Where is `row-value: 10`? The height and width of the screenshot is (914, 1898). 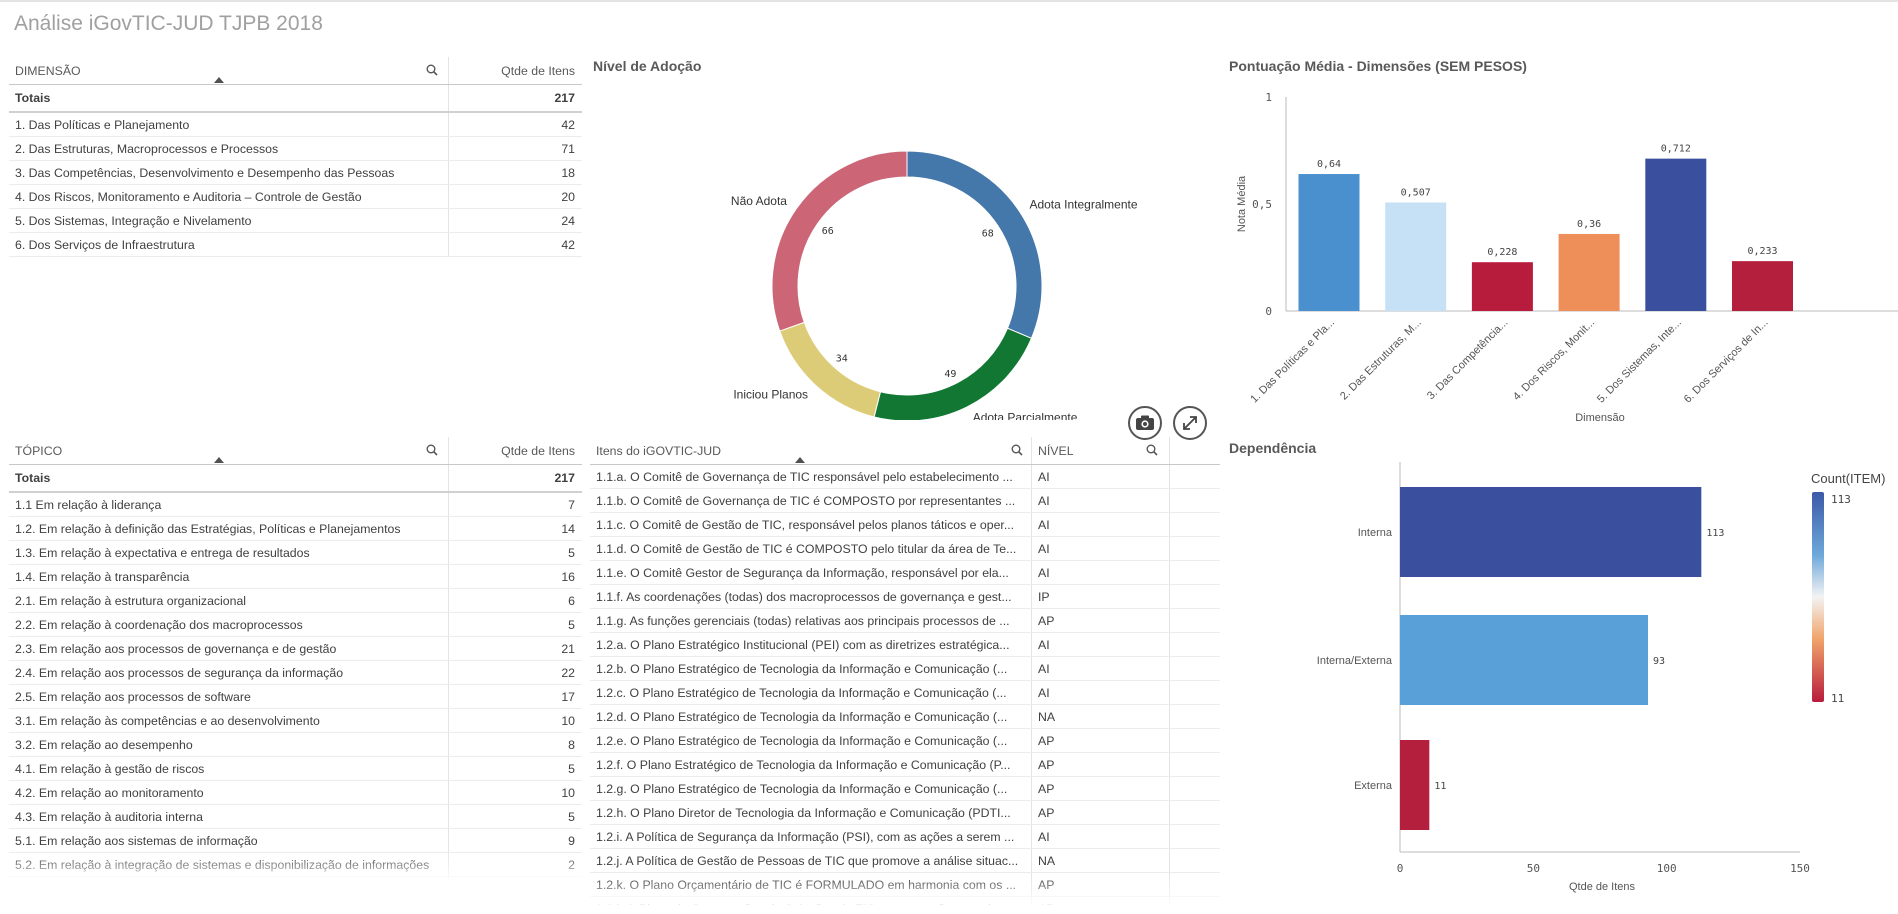
row-value: 10 is located at coordinates (568, 792).